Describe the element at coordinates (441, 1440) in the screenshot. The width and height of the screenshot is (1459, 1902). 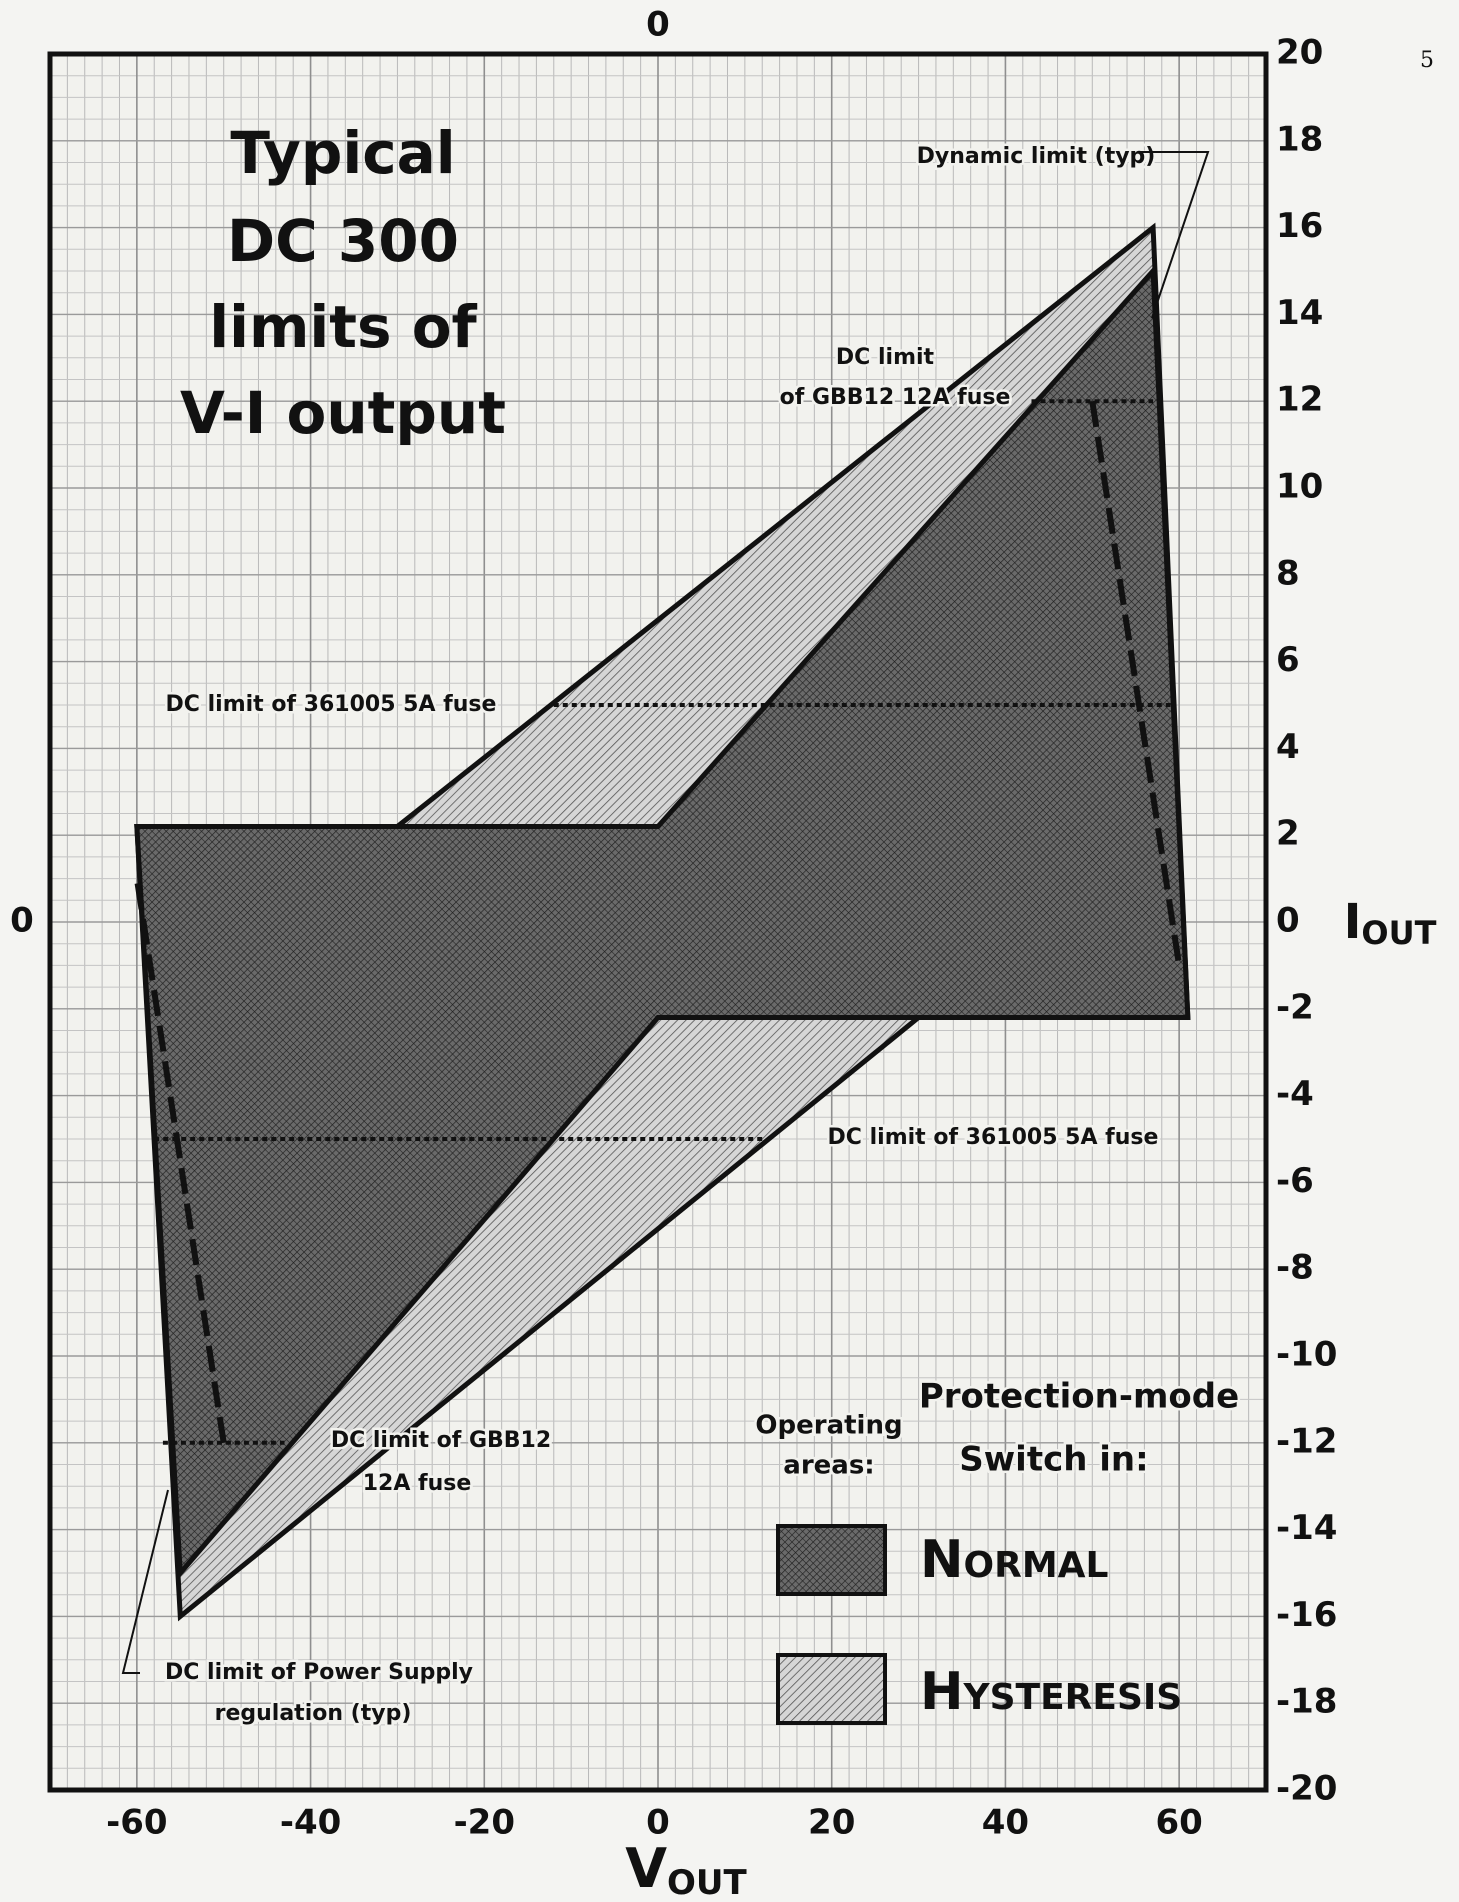
I see `annotation: DC limit of GBB12` at that location.